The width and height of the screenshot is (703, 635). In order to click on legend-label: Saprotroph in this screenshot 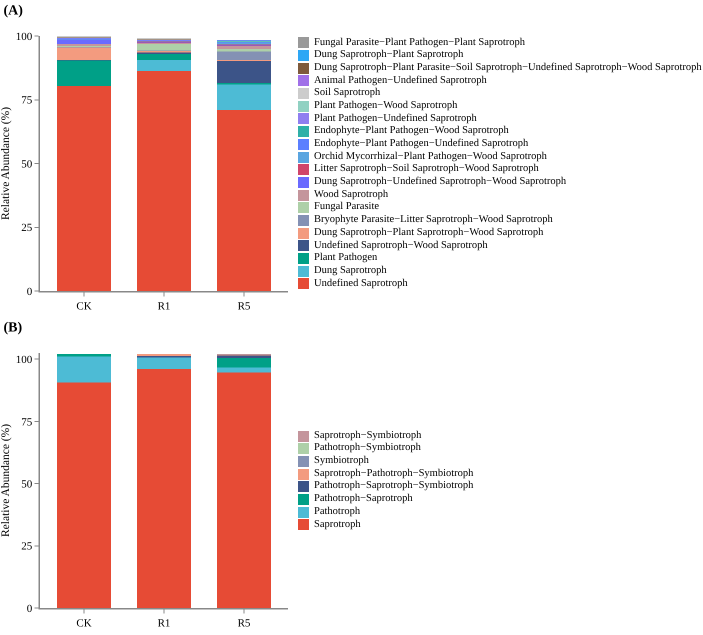, I will do `click(337, 525)`.